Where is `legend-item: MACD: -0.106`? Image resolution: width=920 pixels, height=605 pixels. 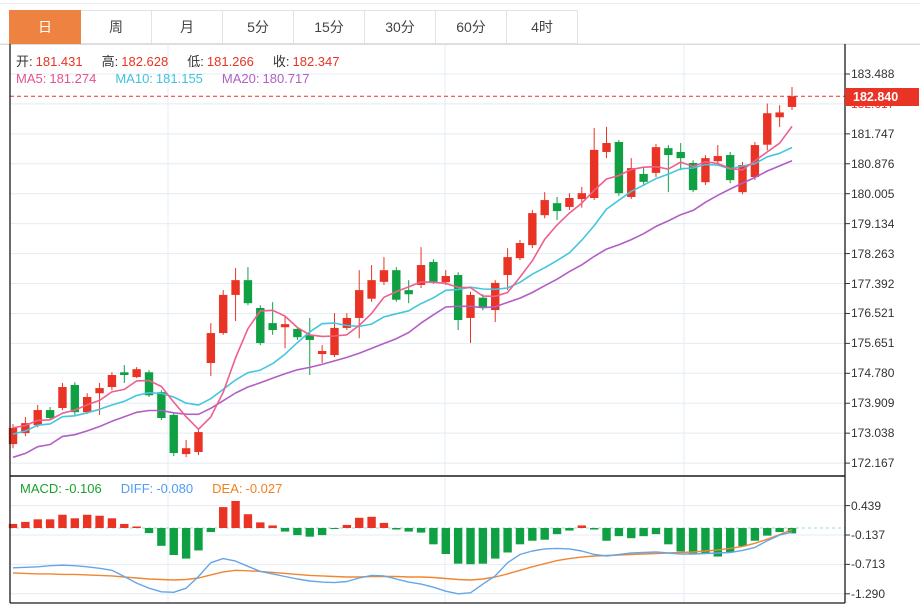
legend-item: MACD: -0.106 is located at coordinates (62, 488).